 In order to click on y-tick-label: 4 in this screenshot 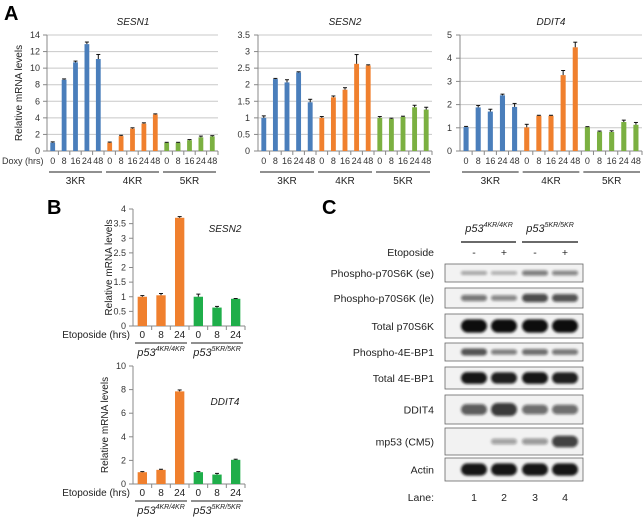, I will do `click(37, 118)`.